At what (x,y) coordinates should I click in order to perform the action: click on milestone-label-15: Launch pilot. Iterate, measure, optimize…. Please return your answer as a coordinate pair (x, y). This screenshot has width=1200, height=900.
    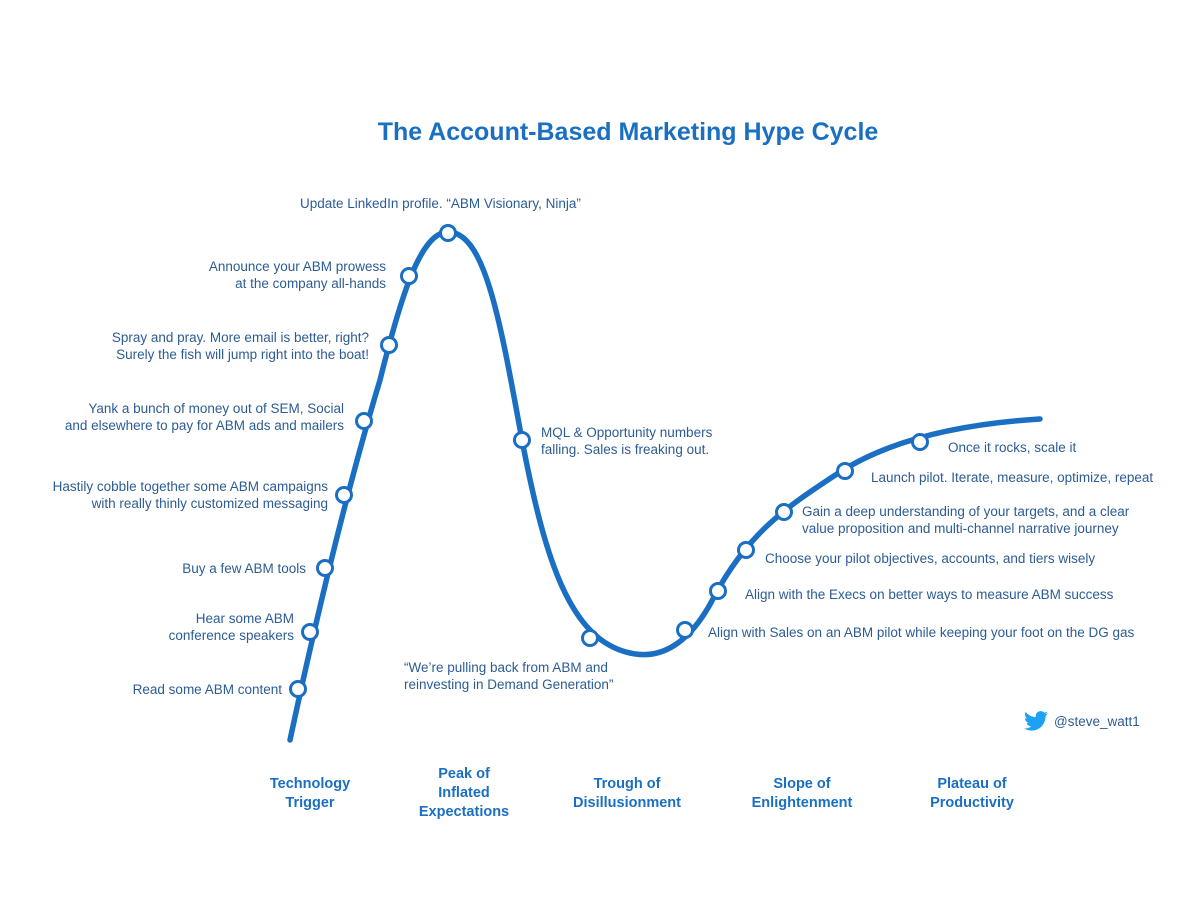
    Looking at the image, I should click on (1012, 477).